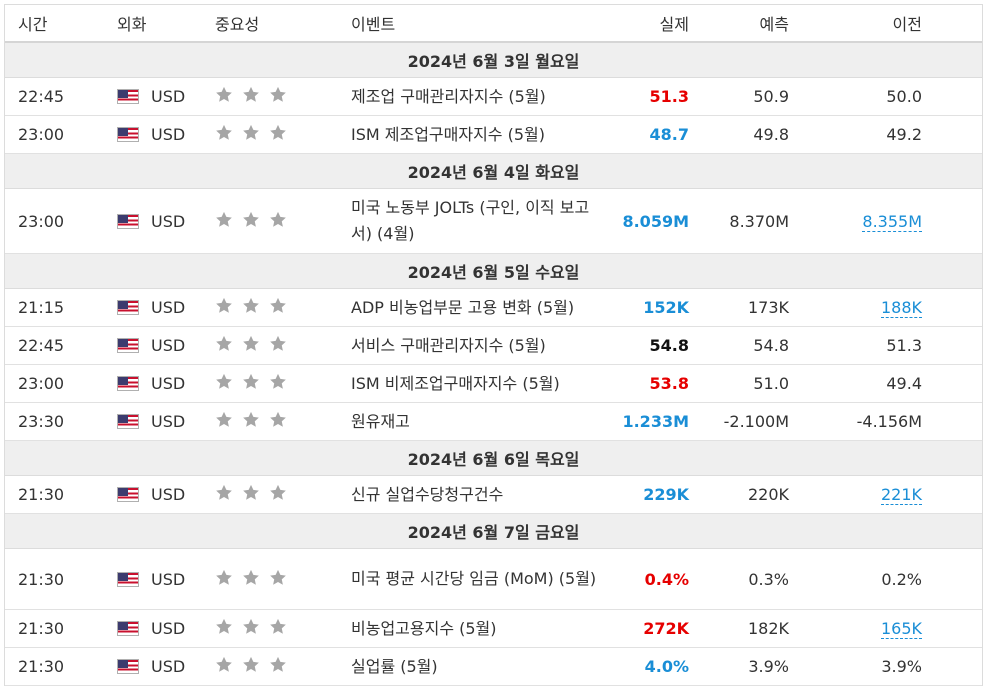  I want to click on event-actual: 1.233M, so click(655, 421).